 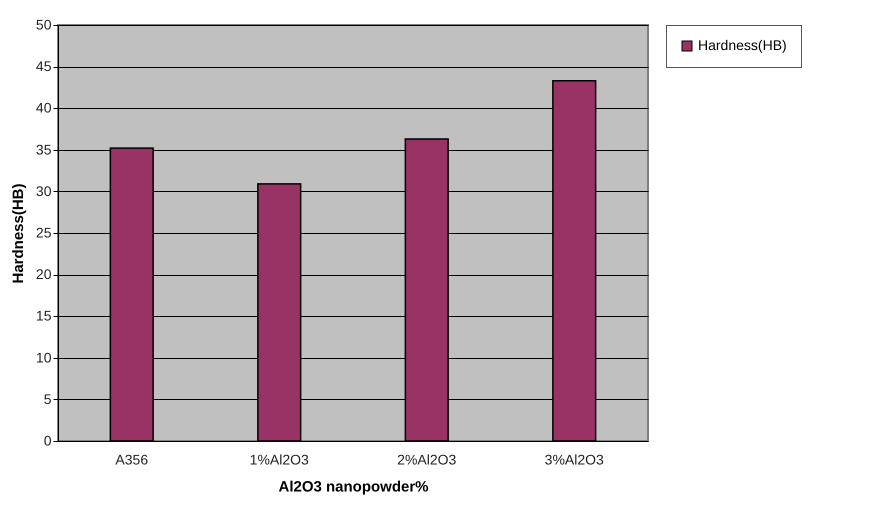 What do you see at coordinates (427, 460) in the screenshot?
I see `x-tick-label: 2%Al2O3` at bounding box center [427, 460].